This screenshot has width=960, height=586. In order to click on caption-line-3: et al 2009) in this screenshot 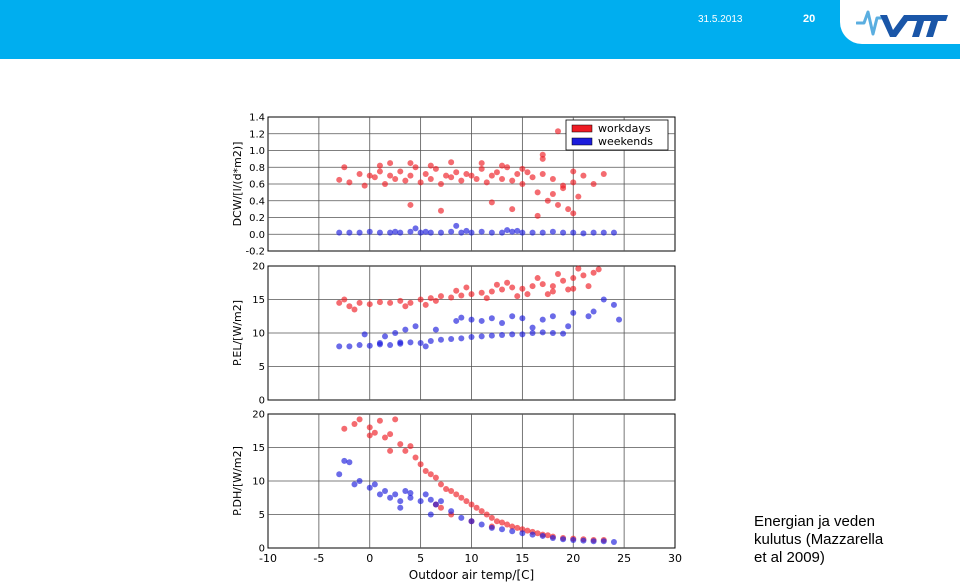, I will do `click(789, 557)`.